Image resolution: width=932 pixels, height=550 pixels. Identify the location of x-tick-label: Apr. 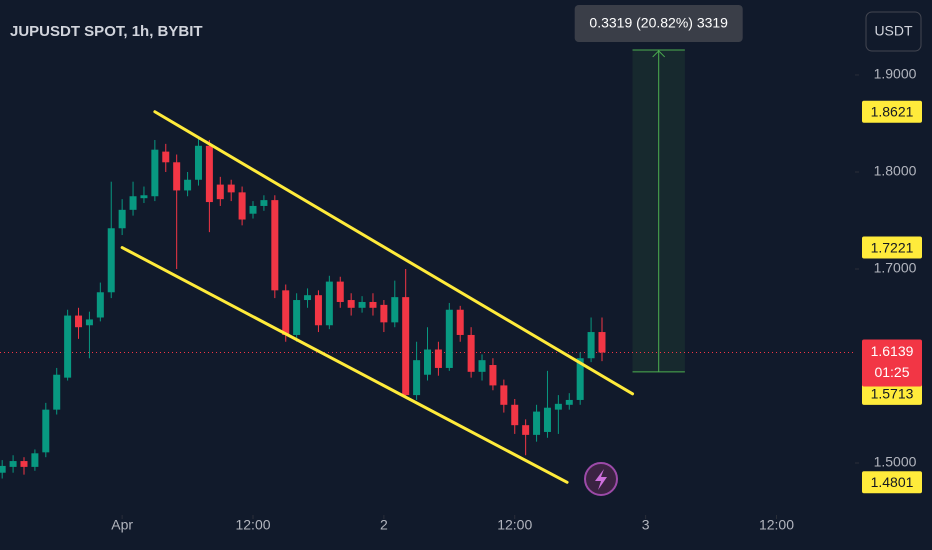
(122, 525).